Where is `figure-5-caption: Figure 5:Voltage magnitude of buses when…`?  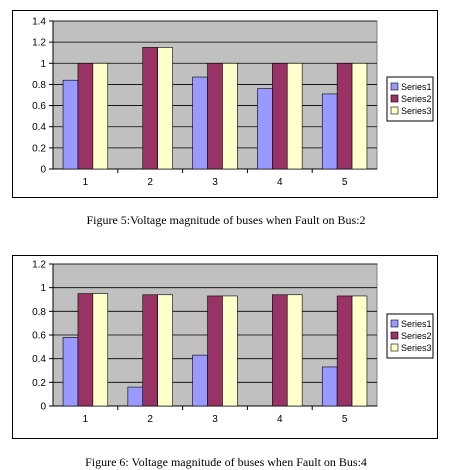 figure-5-caption: Figure 5:Voltage magnitude of buses when… is located at coordinates (226, 220).